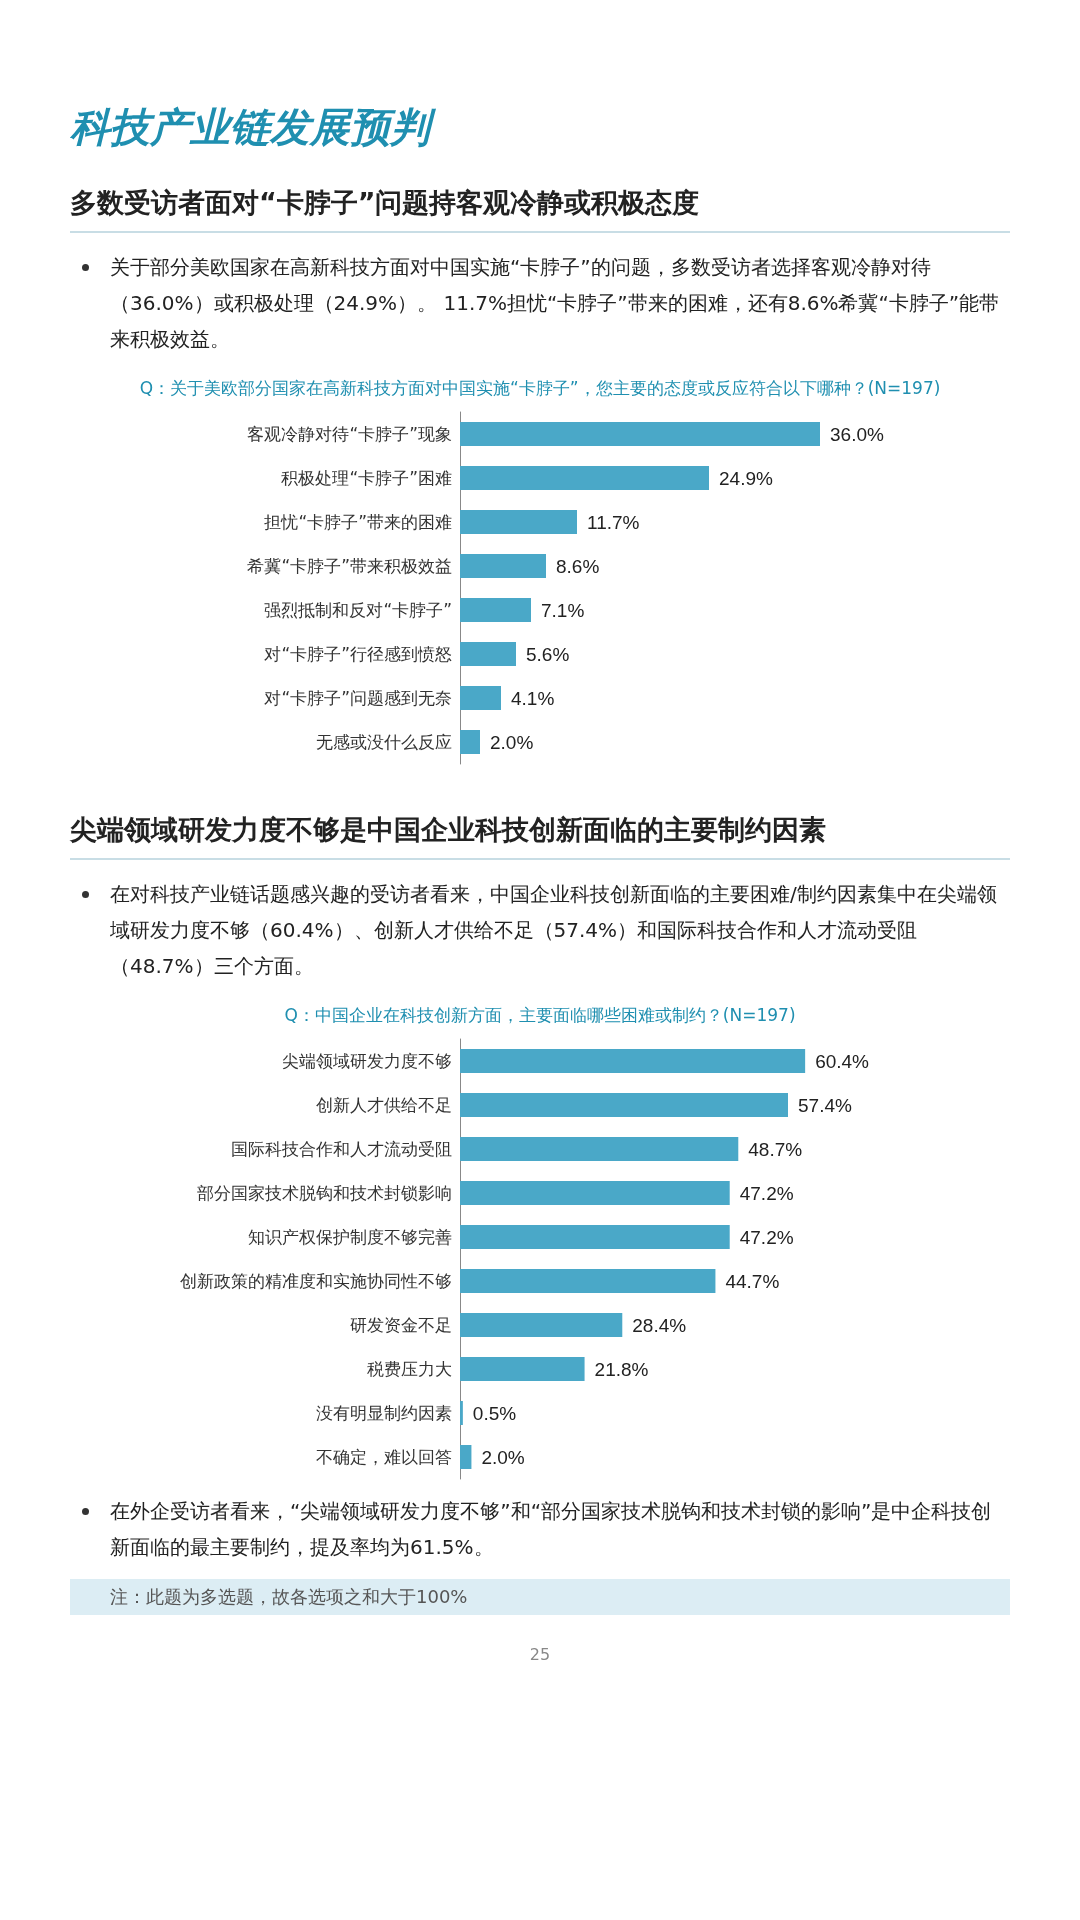 The width and height of the screenshot is (1080, 1920). Describe the element at coordinates (350, 1237) in the screenshot. I see `y-tick-label: 知识产权保护制度不够完善` at that location.